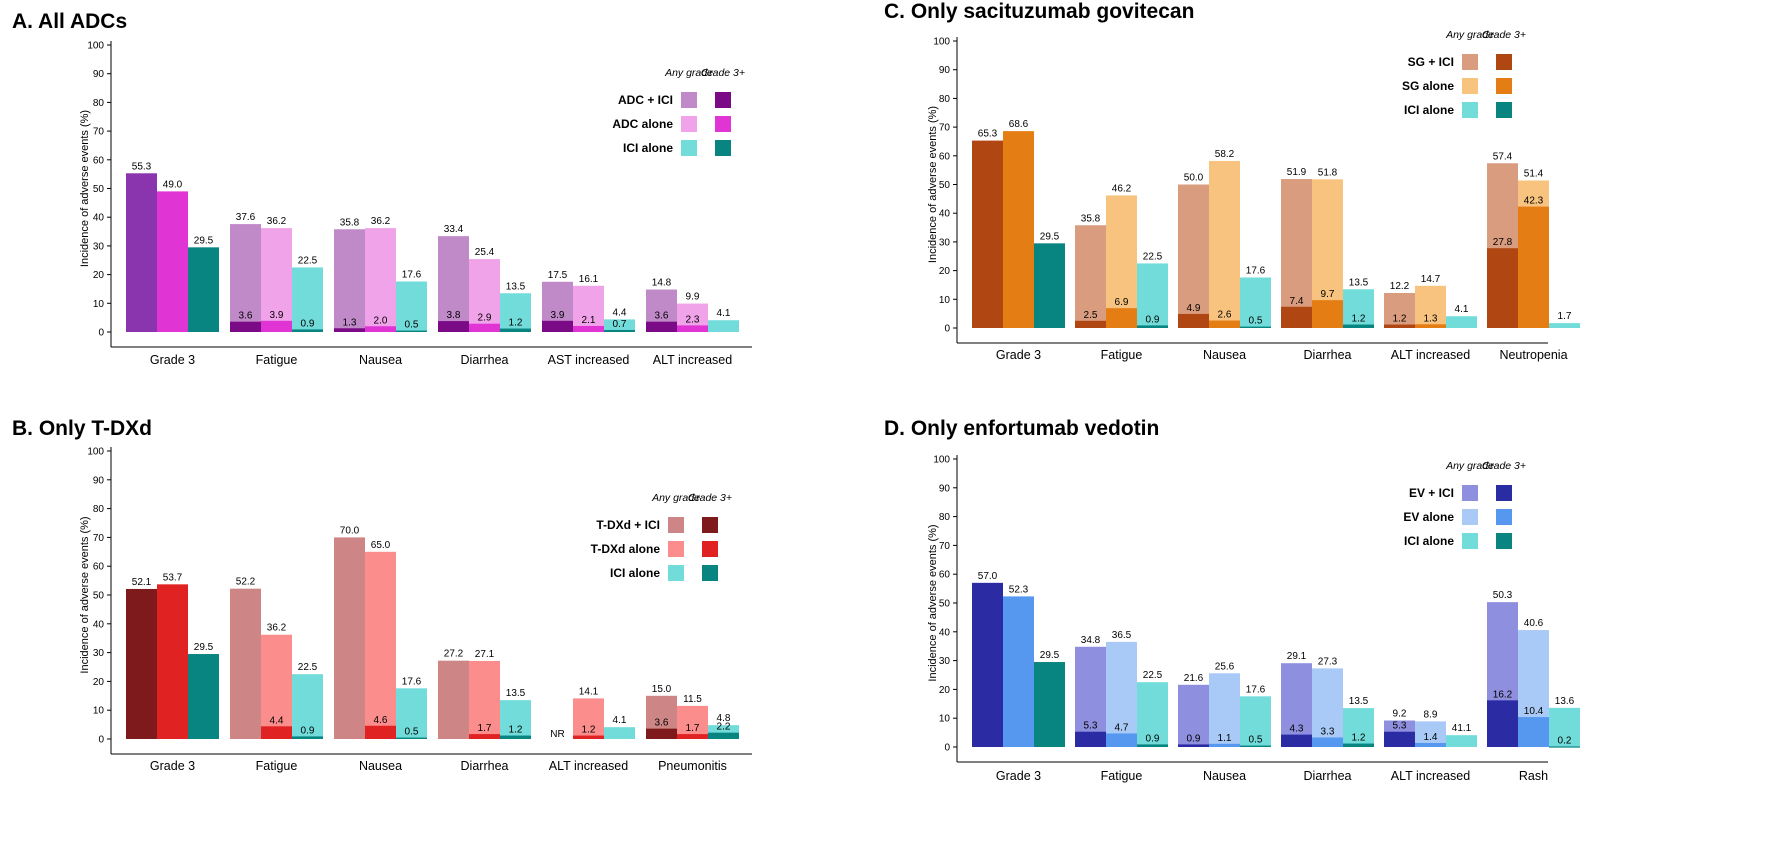  What do you see at coordinates (172, 766) in the screenshot?
I see `x-category-label: Grade 3` at bounding box center [172, 766].